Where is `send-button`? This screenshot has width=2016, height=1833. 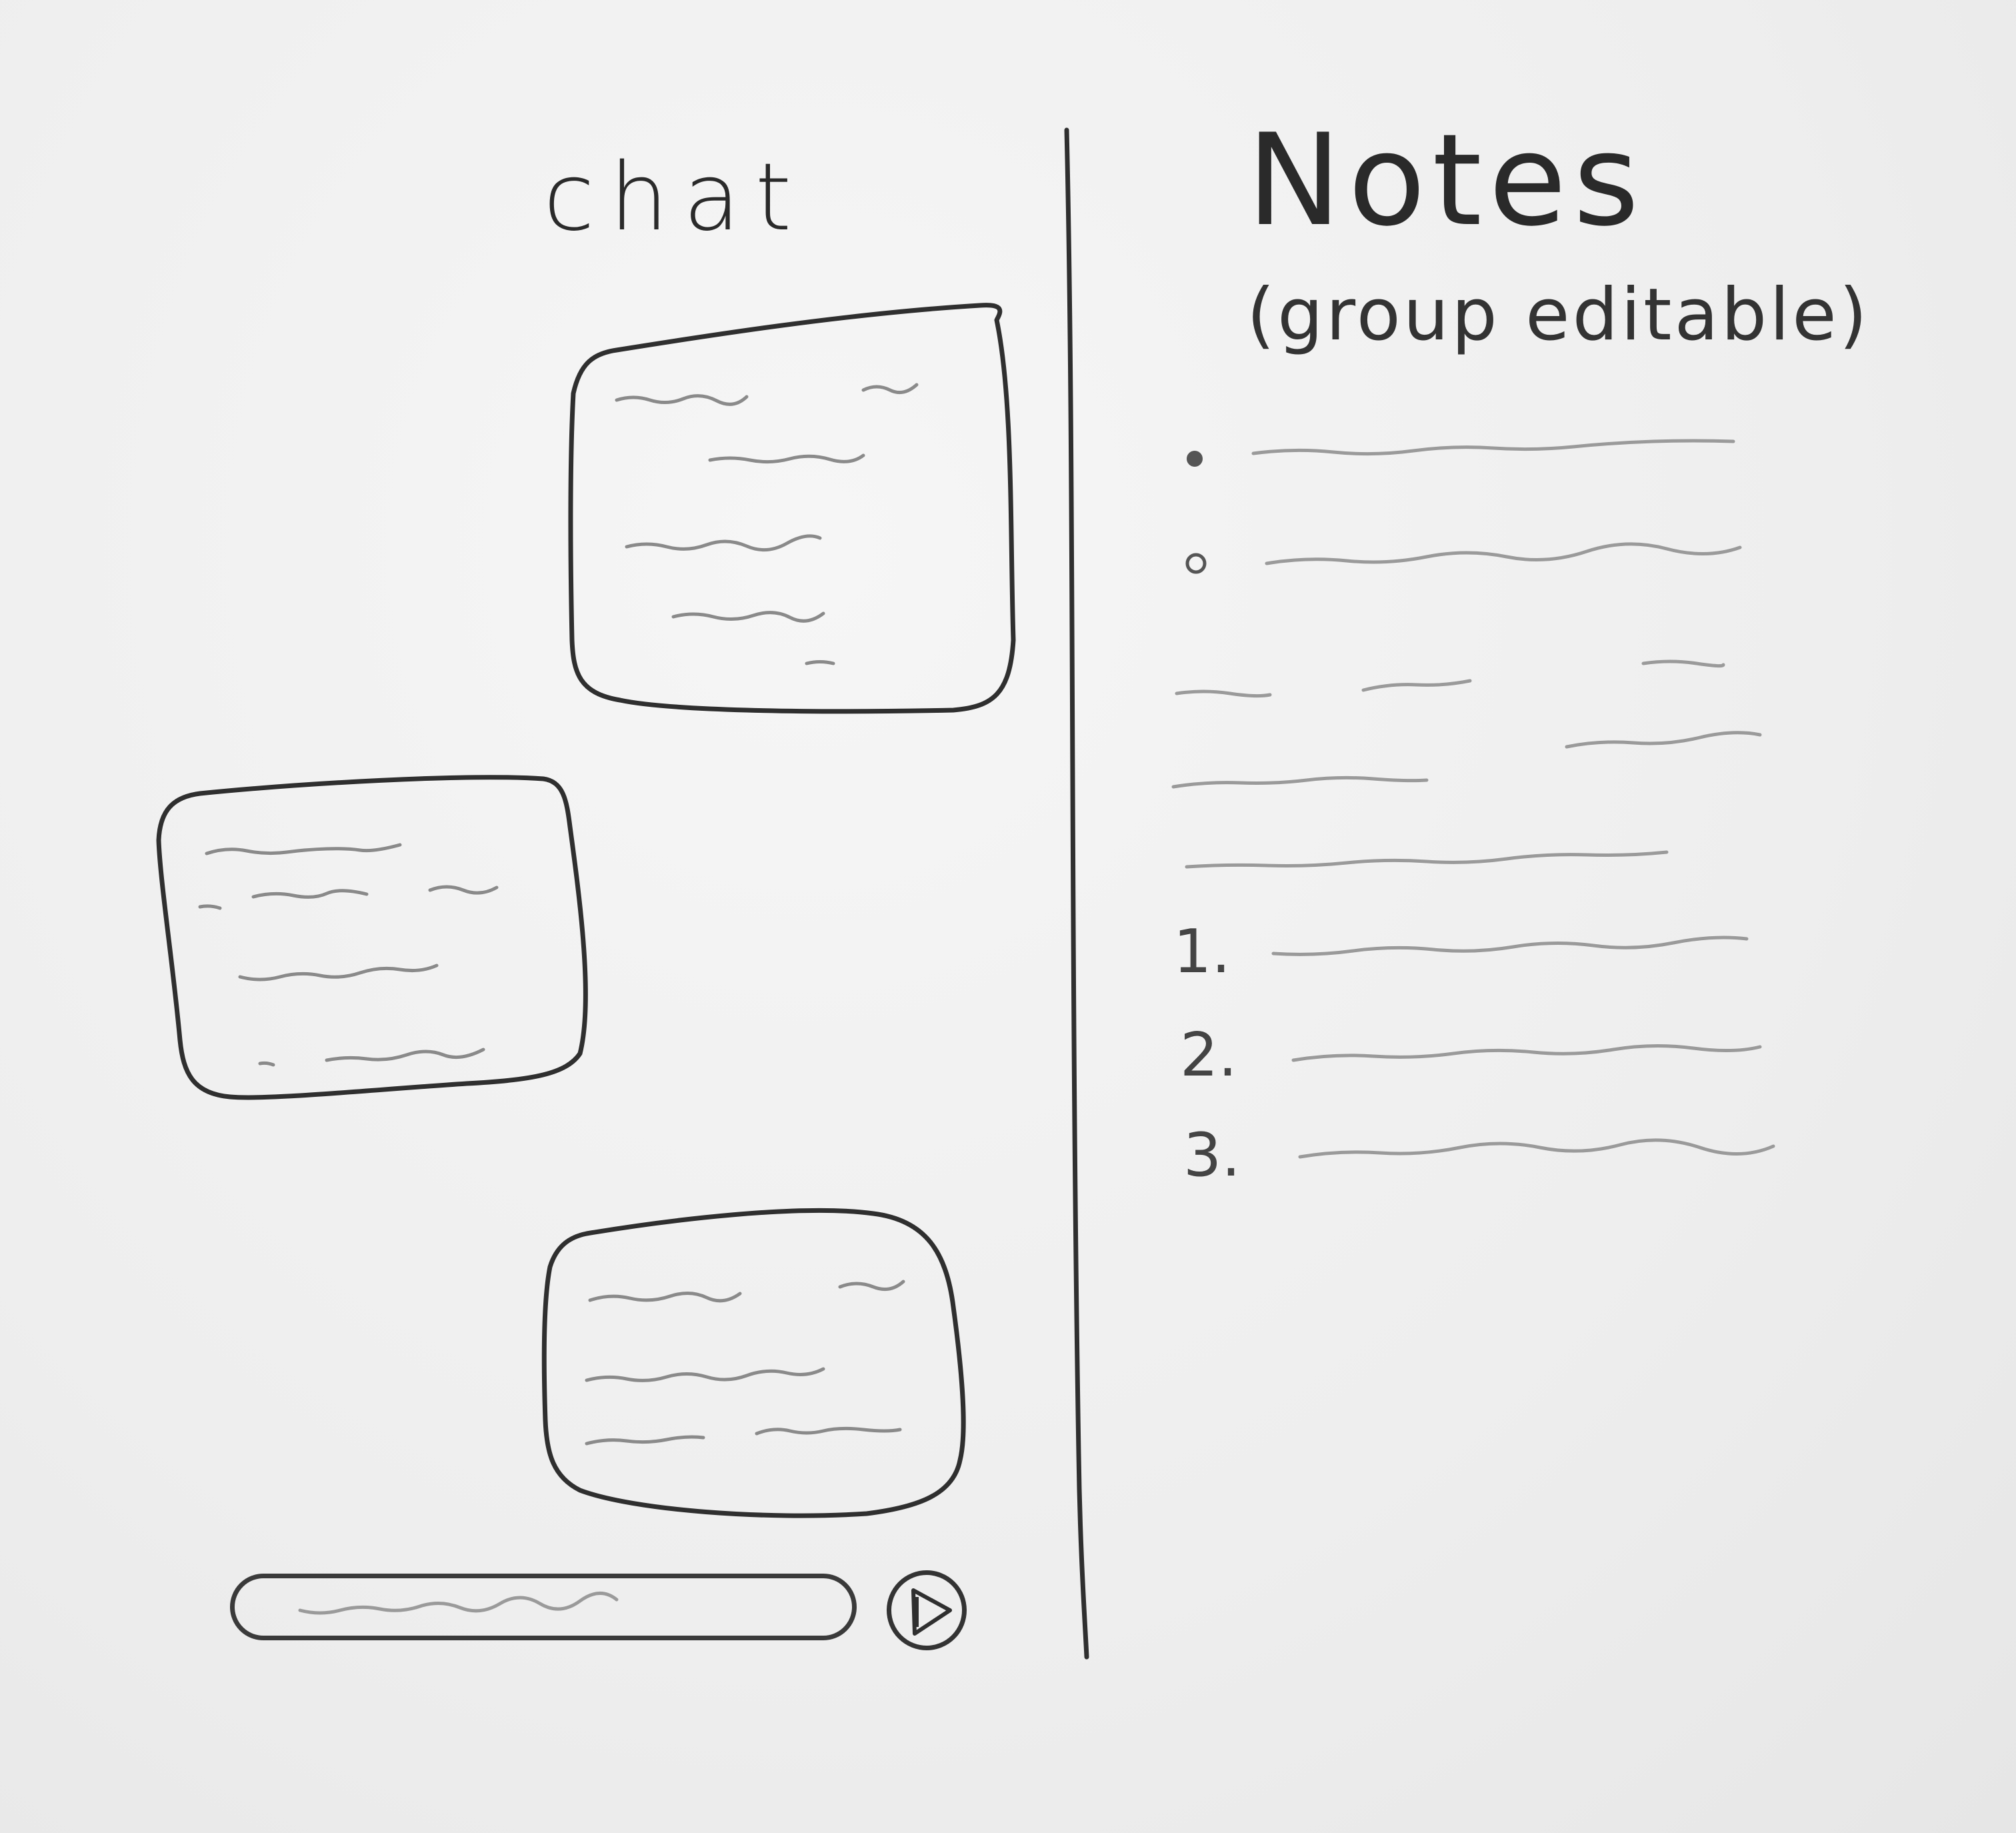
send-button is located at coordinates (927, 1610).